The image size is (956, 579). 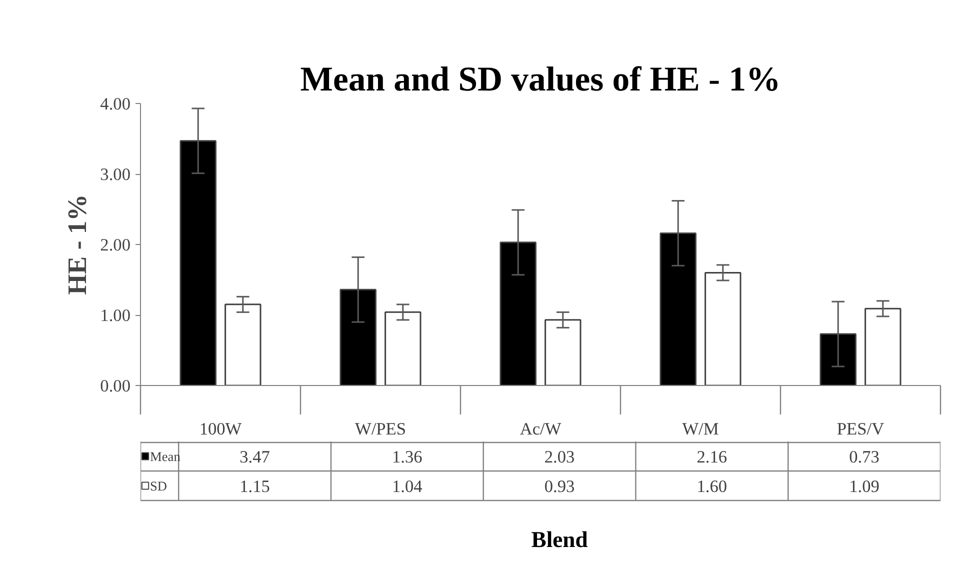 I want to click on x-tick-label: PES/V, so click(x=860, y=429).